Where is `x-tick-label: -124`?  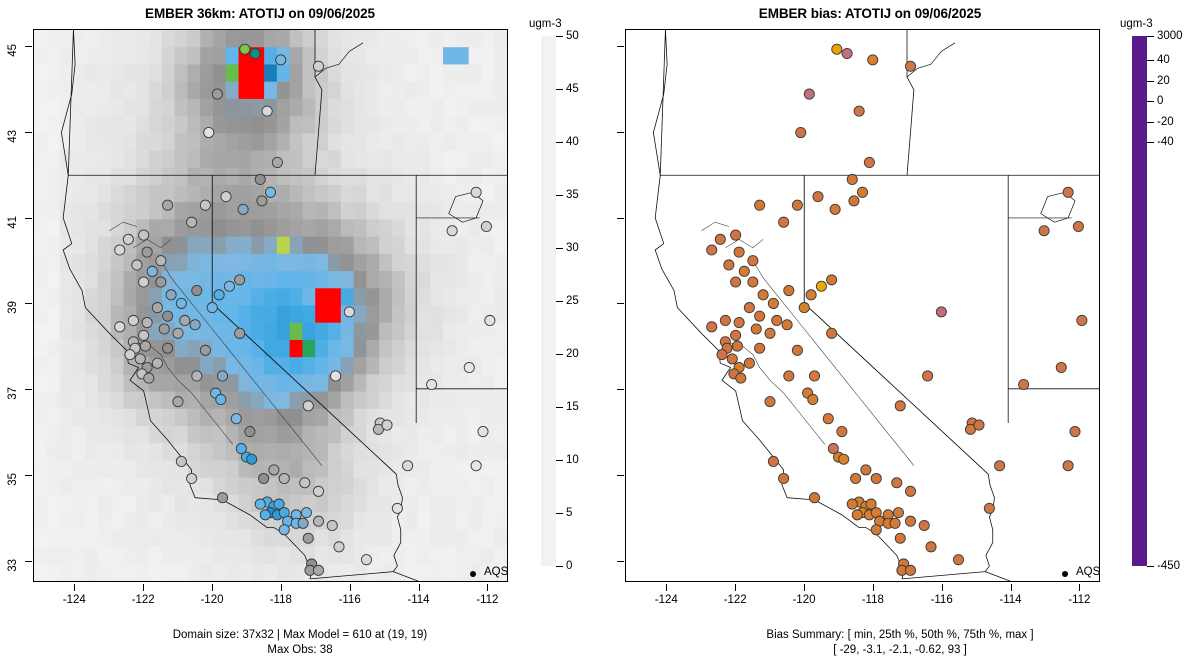 x-tick-label: -124 is located at coordinates (74, 600).